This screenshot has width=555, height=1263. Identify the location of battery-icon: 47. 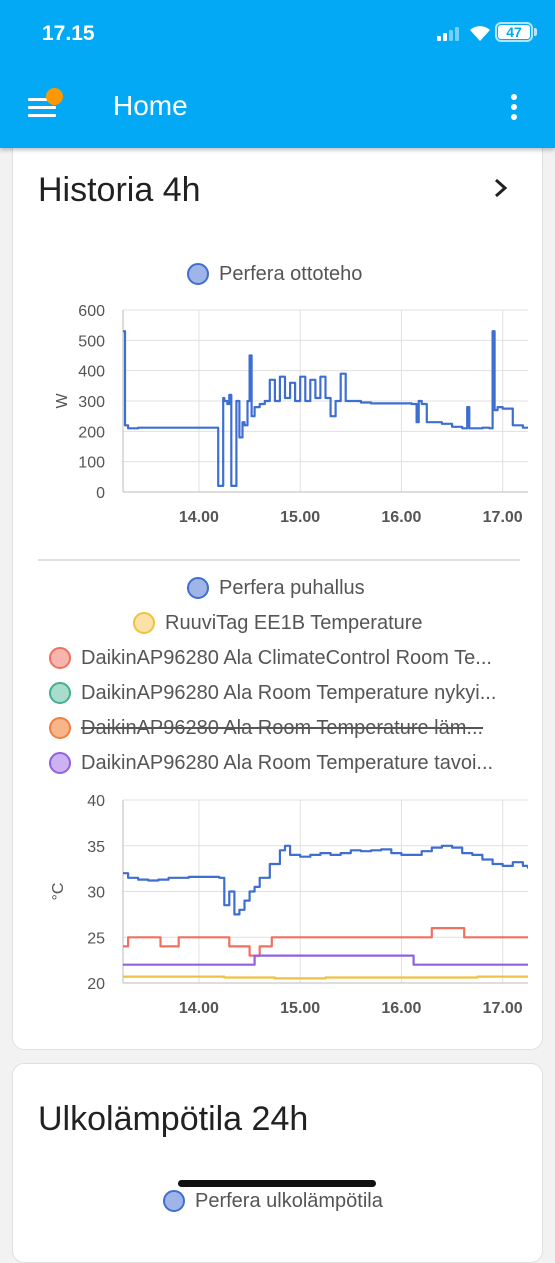
(514, 32).